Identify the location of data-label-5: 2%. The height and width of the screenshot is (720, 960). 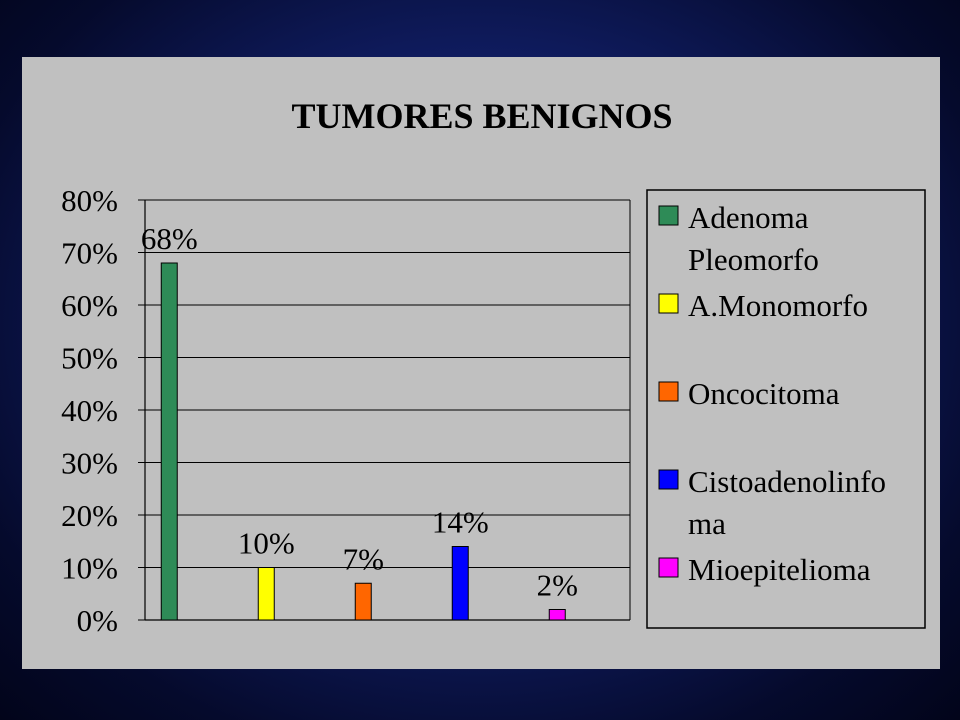
(557, 585).